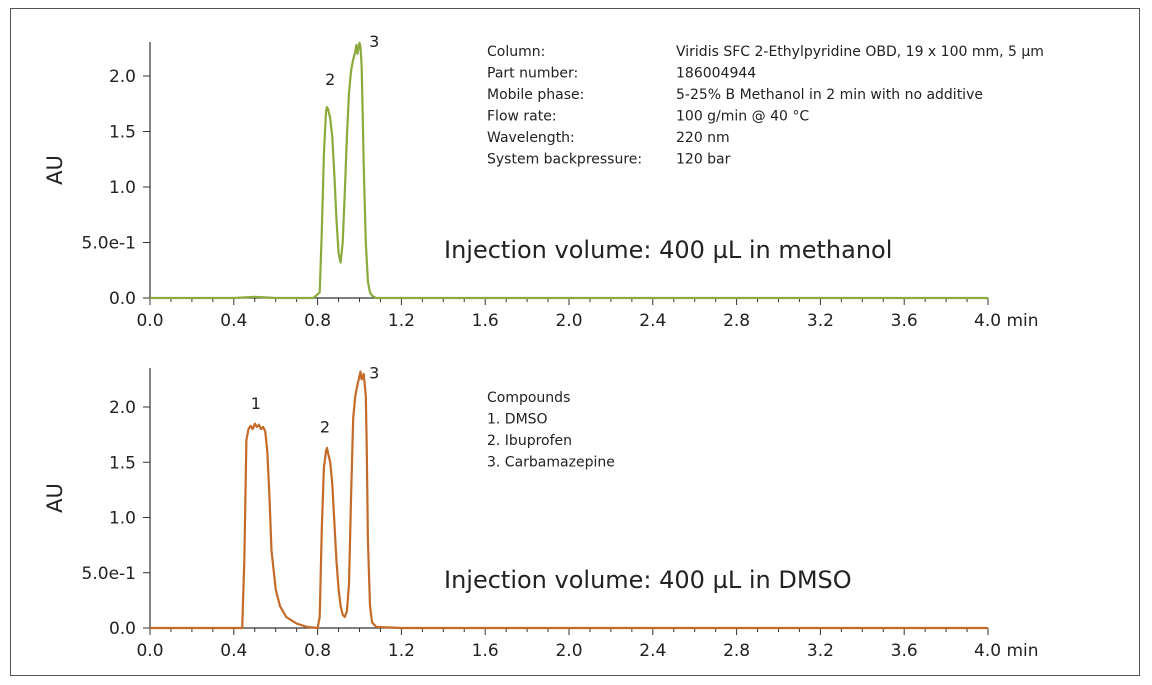 This screenshot has height=685, width=1152. Describe the element at coordinates (517, 420) in the screenshot. I see `compound-item: 1. DMSO` at that location.